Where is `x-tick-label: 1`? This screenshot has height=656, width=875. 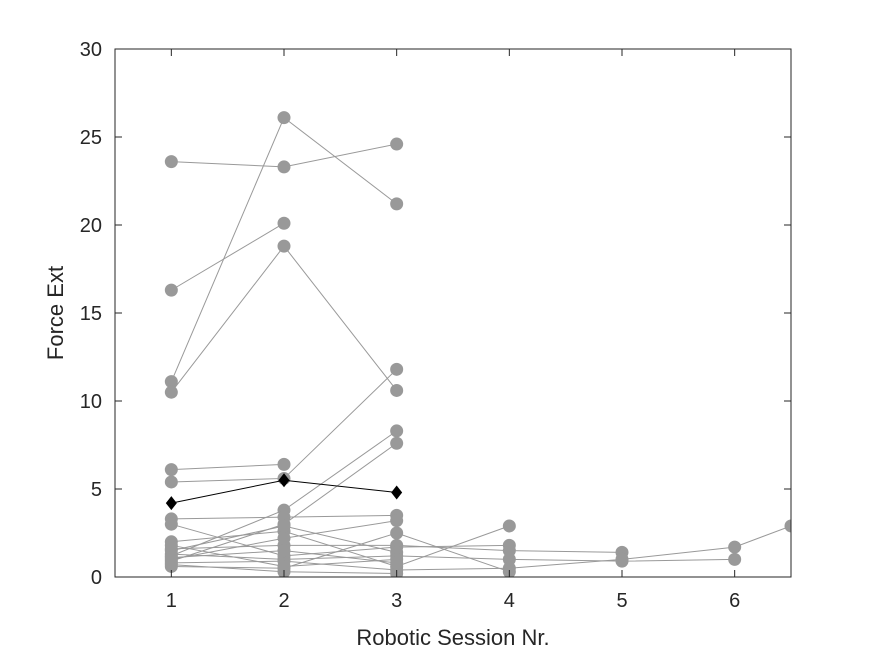 x-tick-label: 1 is located at coordinates (171, 601).